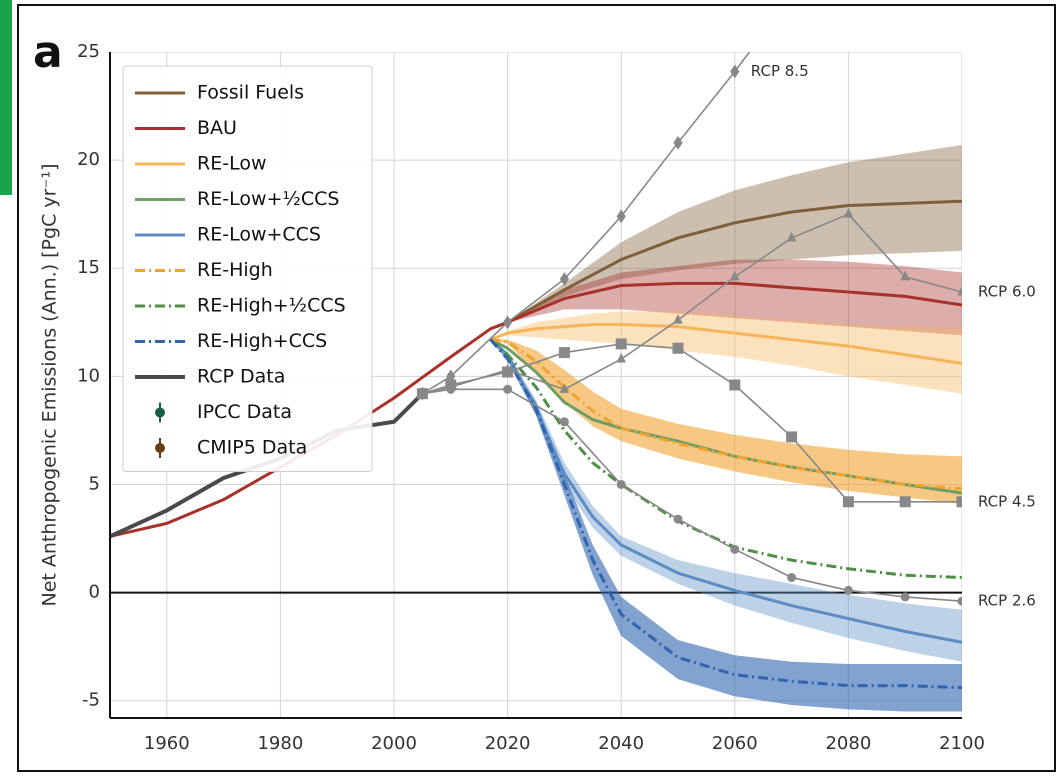 The image size is (1061, 777). I want to click on x-tick-label: 2060, so click(735, 743).